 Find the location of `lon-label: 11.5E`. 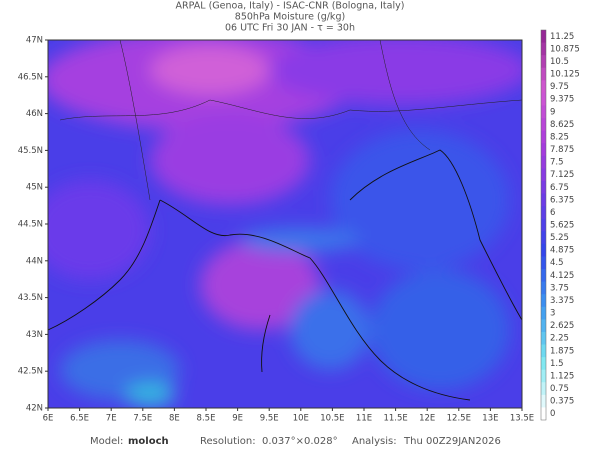

lon-label: 11.5E is located at coordinates (395, 419).